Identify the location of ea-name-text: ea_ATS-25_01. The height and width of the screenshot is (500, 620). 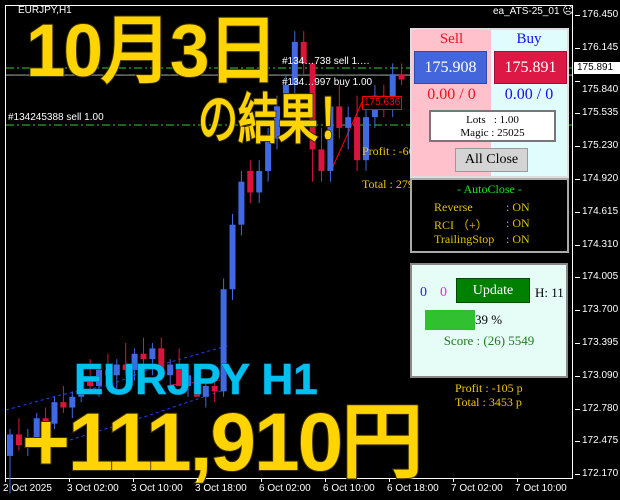
(526, 11).